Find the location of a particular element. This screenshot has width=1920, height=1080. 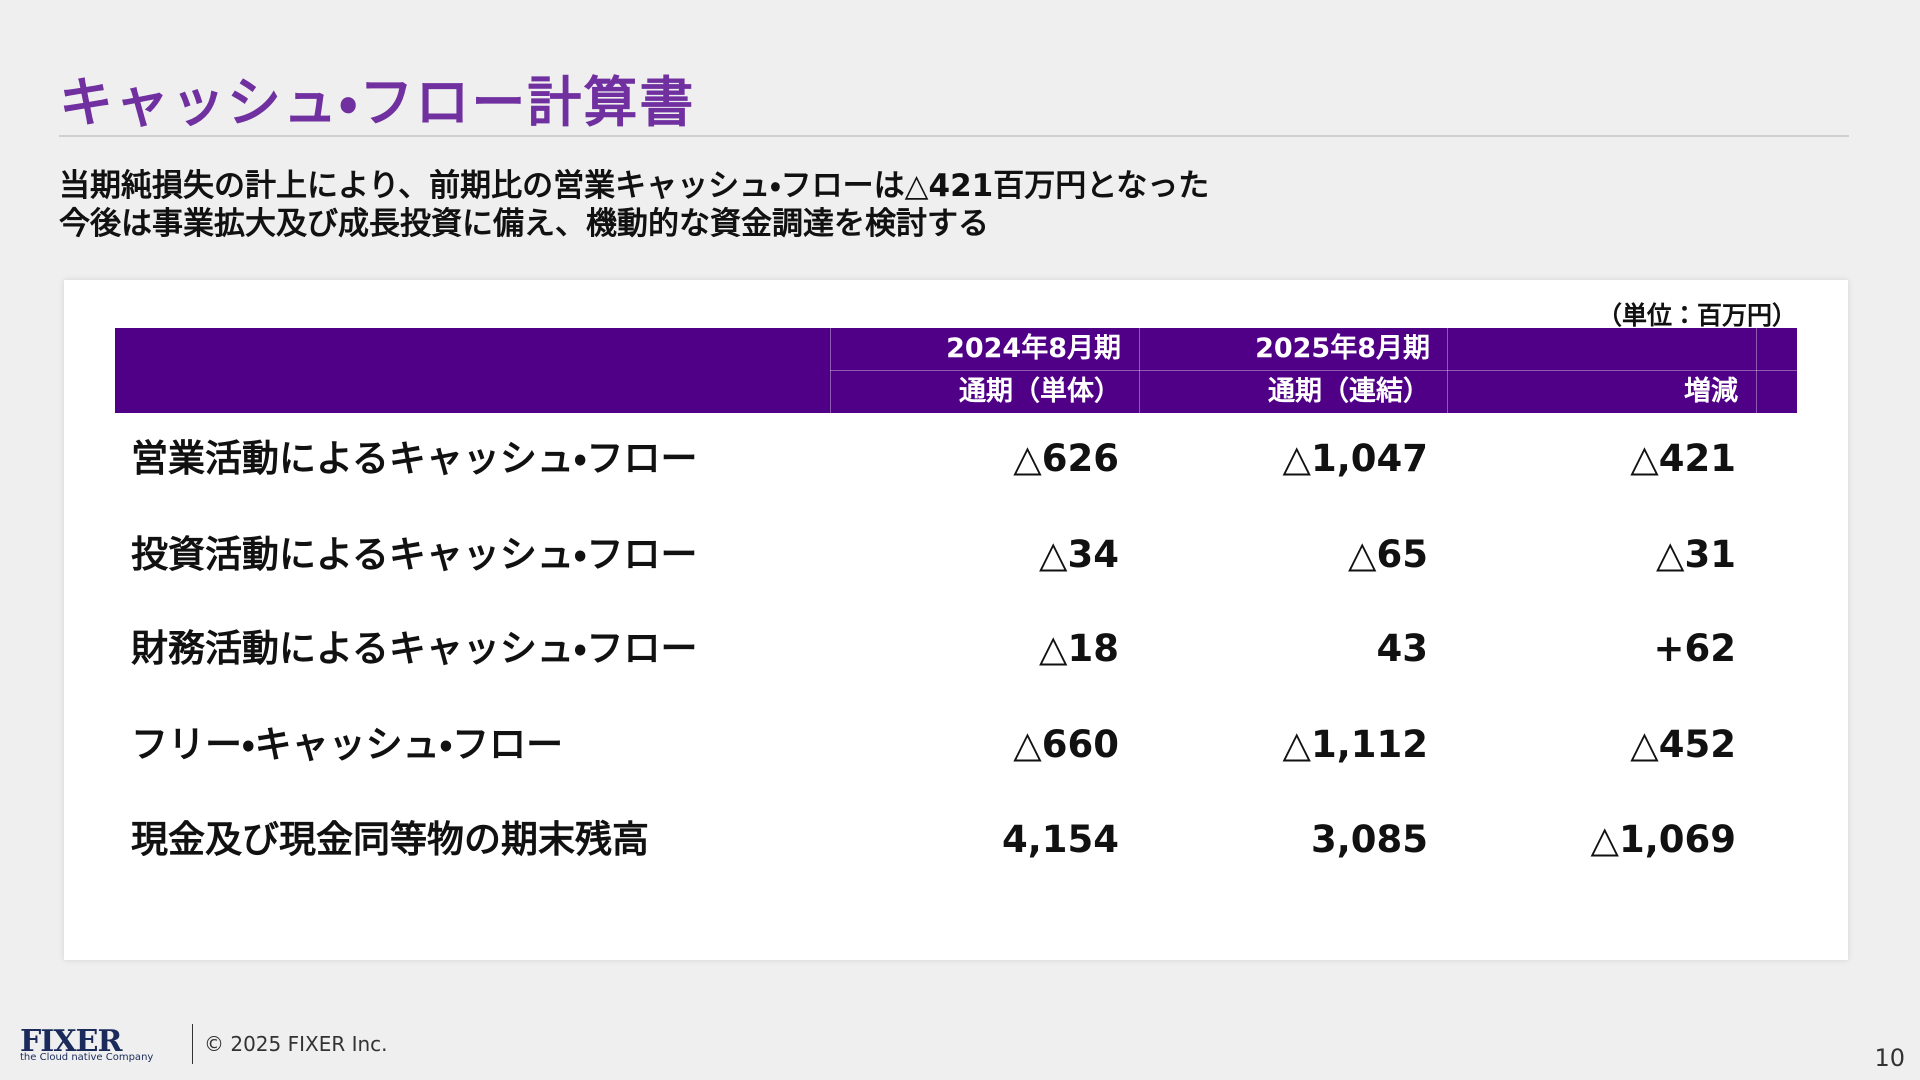

table-value: △65 is located at coordinates (1388, 554).